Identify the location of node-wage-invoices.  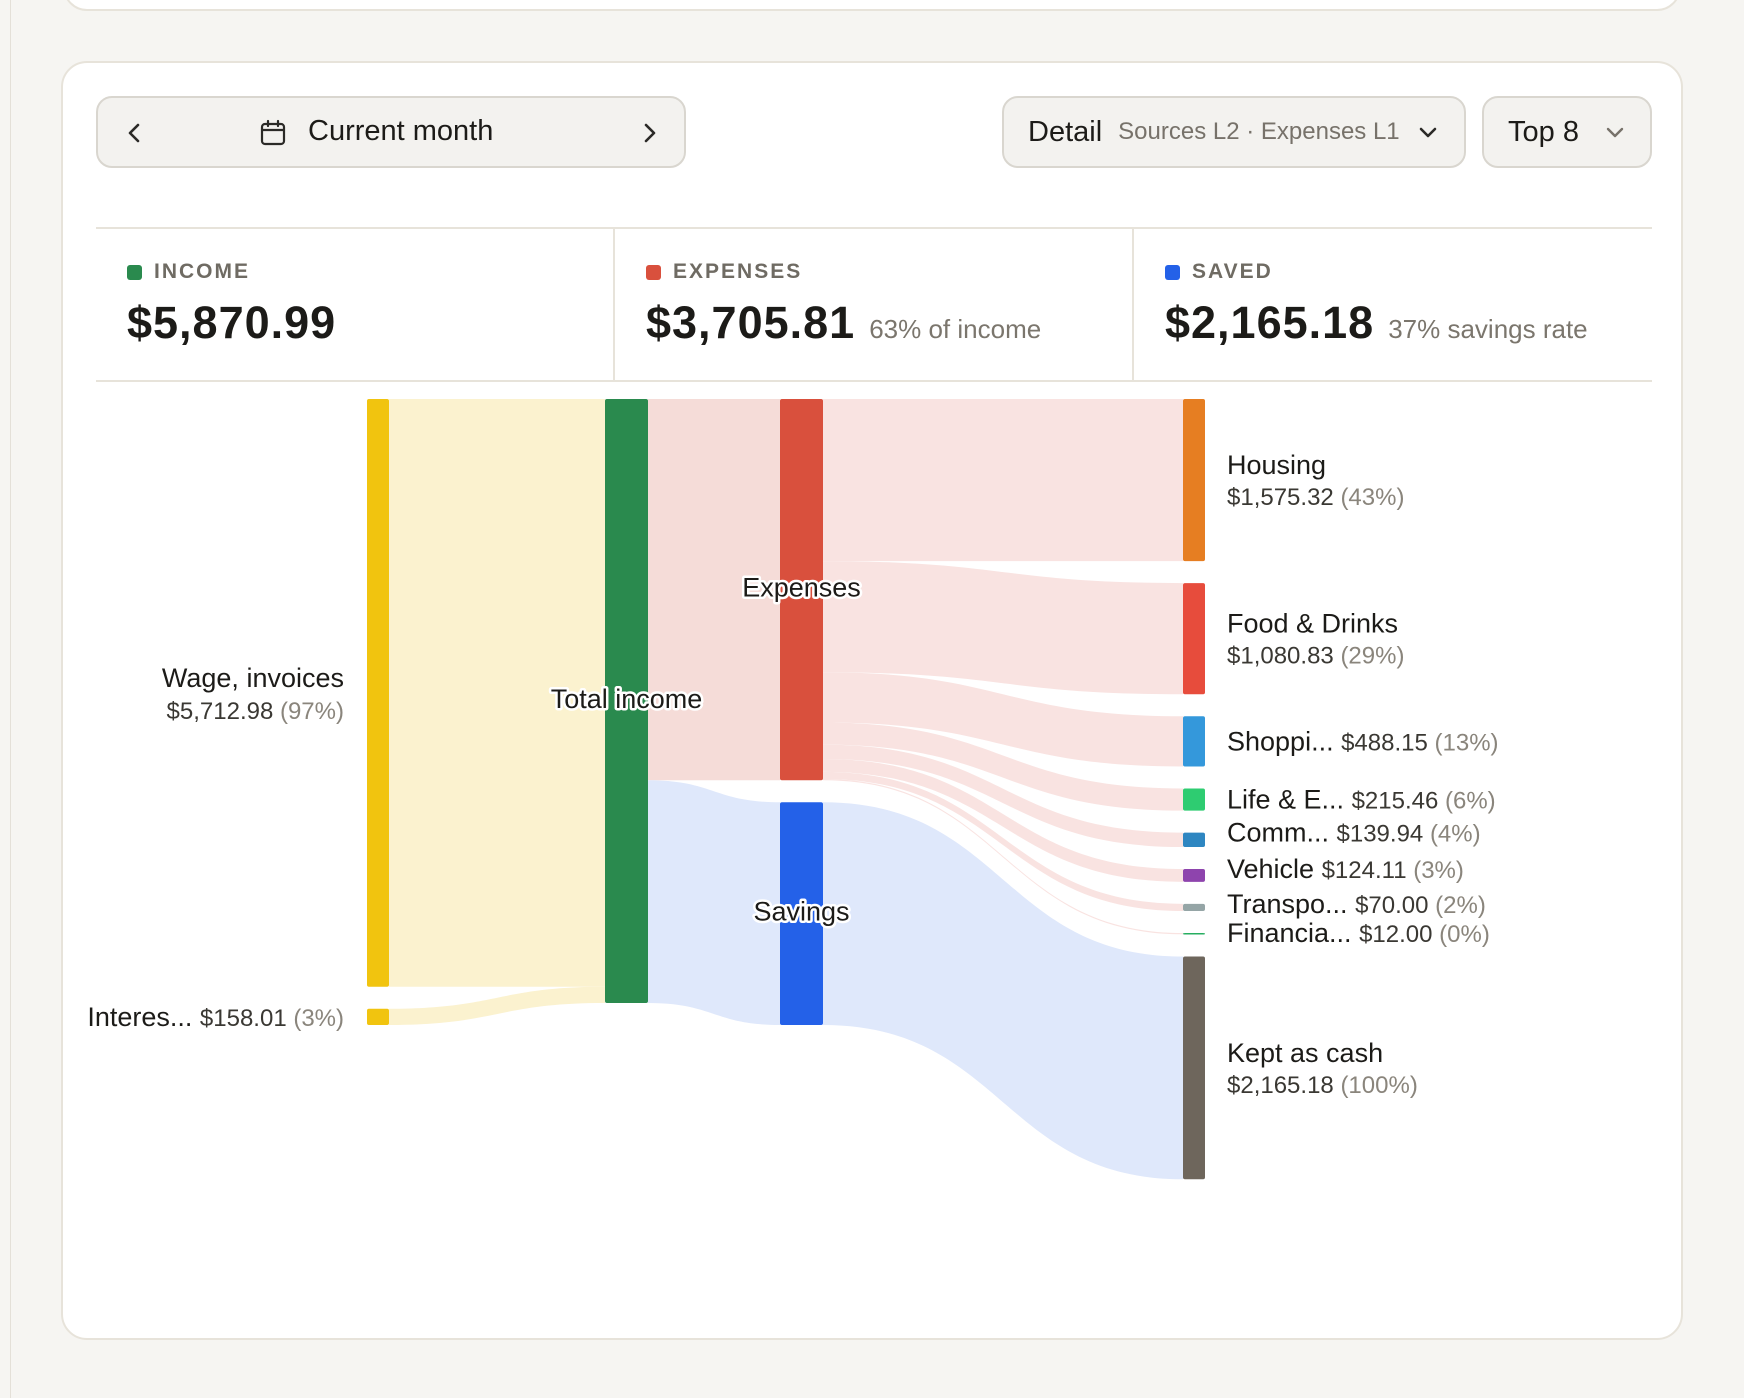
(378, 693).